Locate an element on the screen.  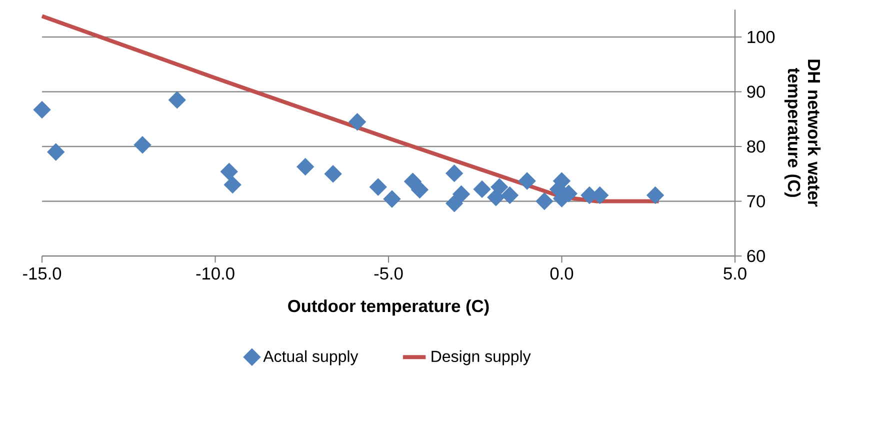
x-tick-label: -5.0 is located at coordinates (388, 273).